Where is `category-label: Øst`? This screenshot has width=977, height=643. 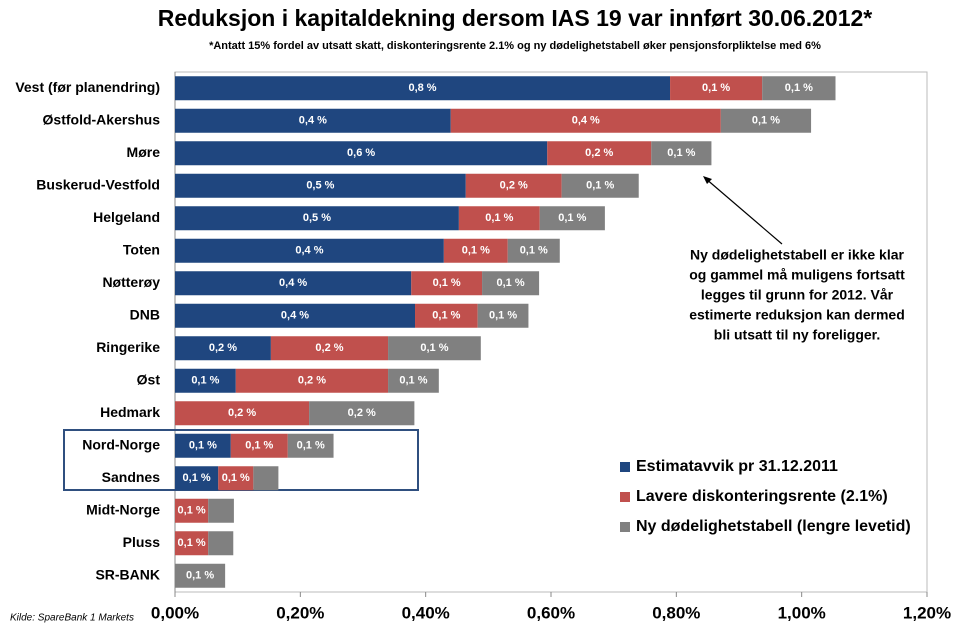
category-label: Øst is located at coordinates (149, 379).